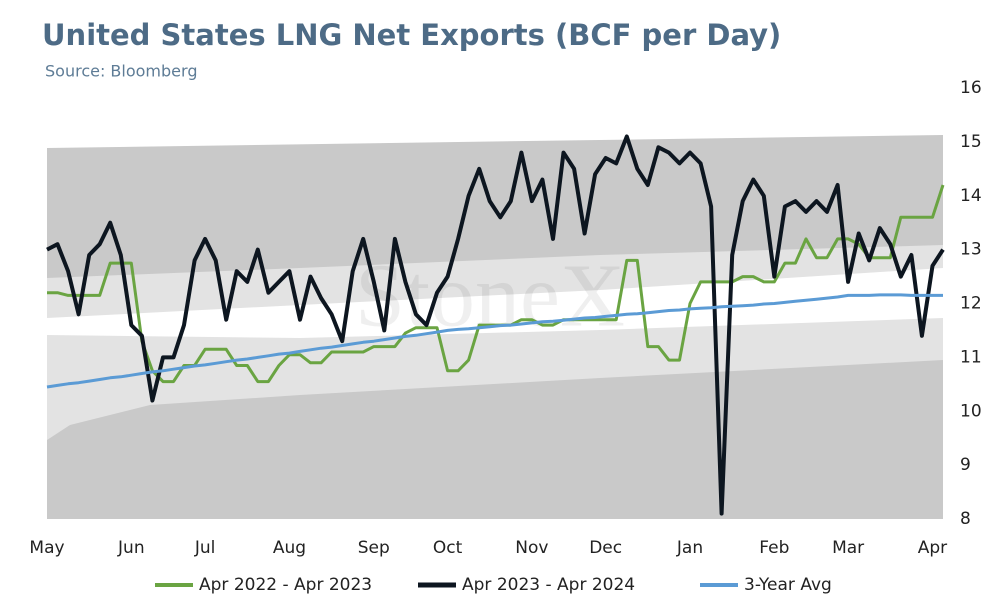  I want to click on x-tick-label: May, so click(46, 548).